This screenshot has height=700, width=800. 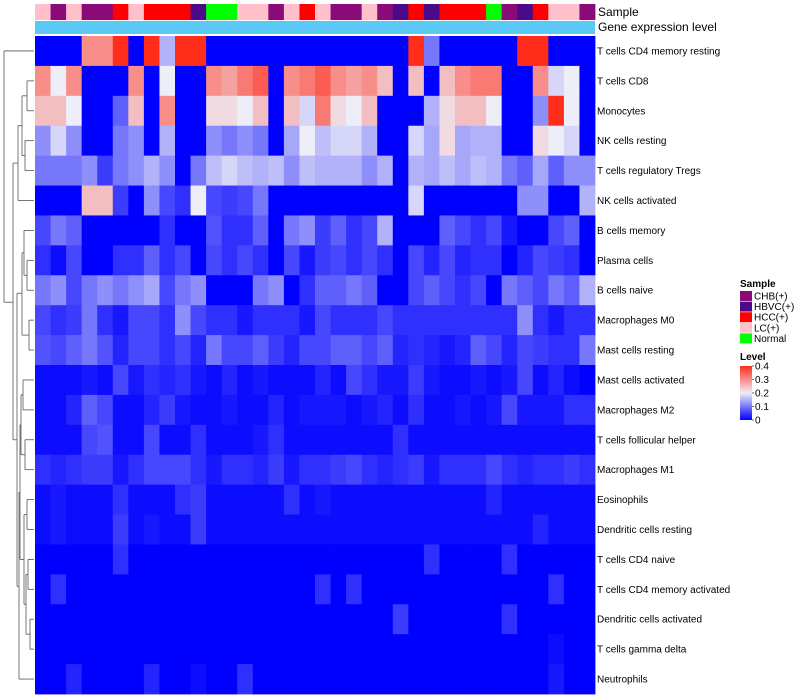 What do you see at coordinates (663, 590) in the screenshot?
I see `row-label: T cells CD4 memory activated` at bounding box center [663, 590].